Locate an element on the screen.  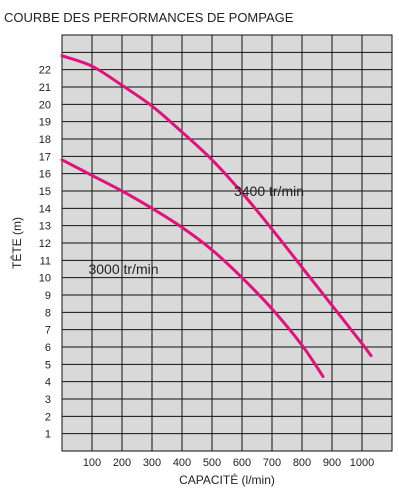
y-tick-label: 13 is located at coordinates (45, 227).